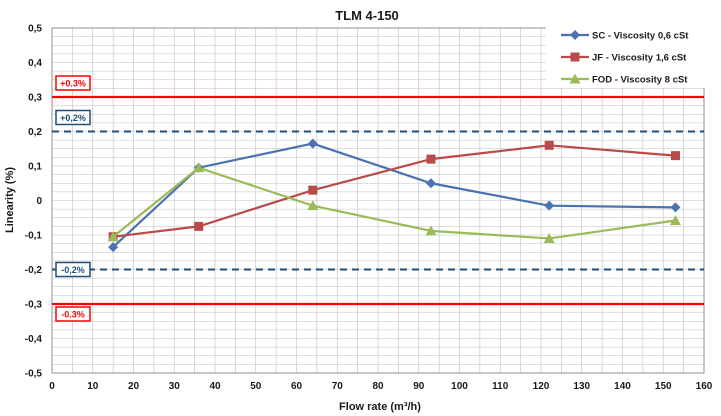 The height and width of the screenshot is (416, 721). I want to click on chart-title: TLM 4-150, so click(367, 15).